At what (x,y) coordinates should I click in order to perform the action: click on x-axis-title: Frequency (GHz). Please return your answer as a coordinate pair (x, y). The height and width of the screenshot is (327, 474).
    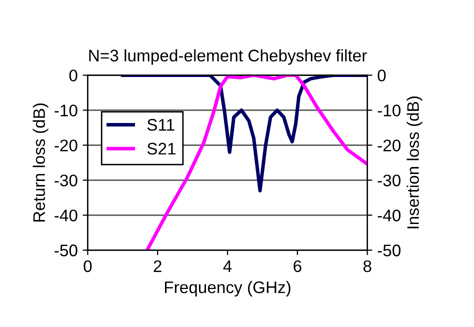
    Looking at the image, I should click on (227, 288).